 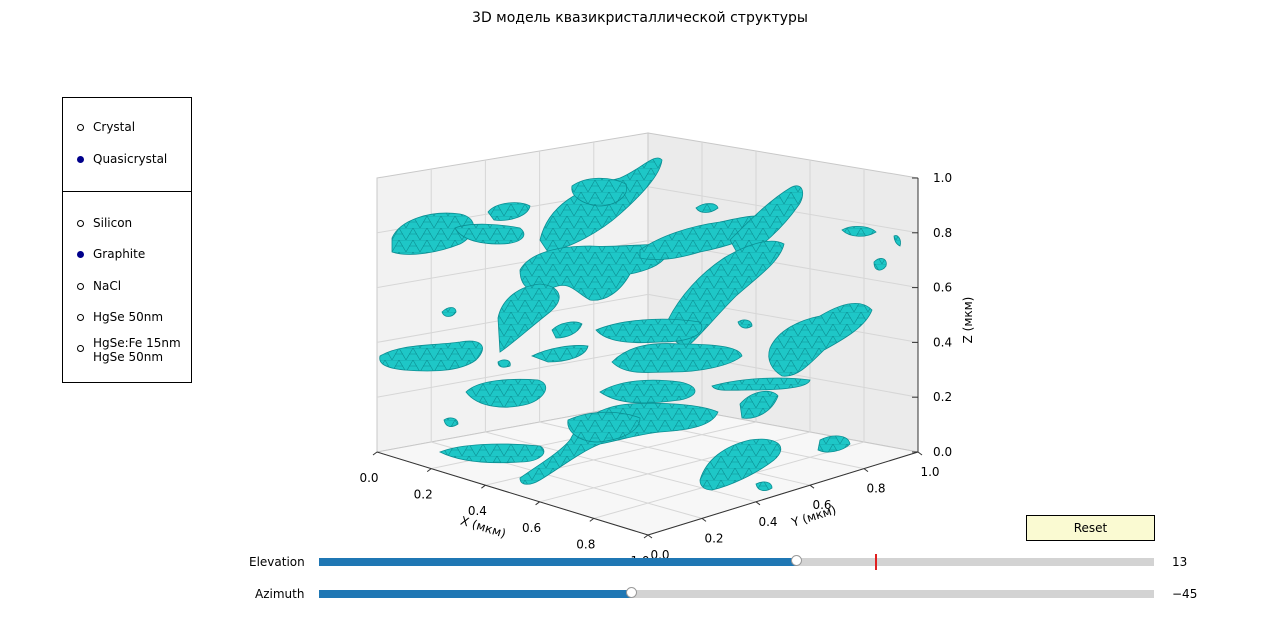 What do you see at coordinates (942, 452) in the screenshot?
I see `z-tick-label: 0.0` at bounding box center [942, 452].